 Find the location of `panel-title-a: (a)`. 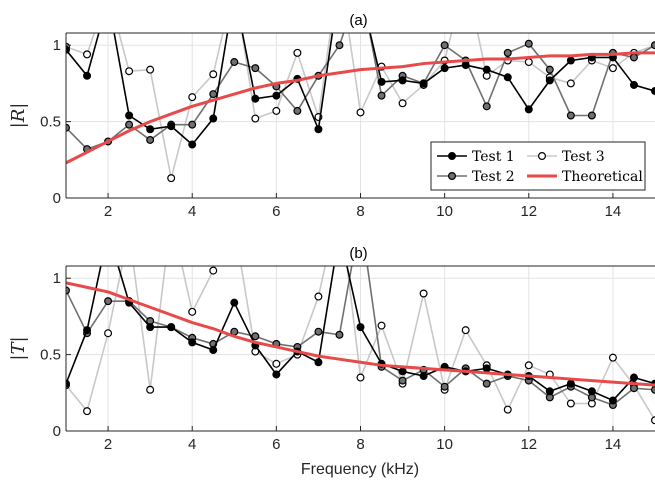

panel-title-a: (a) is located at coordinates (358, 20).